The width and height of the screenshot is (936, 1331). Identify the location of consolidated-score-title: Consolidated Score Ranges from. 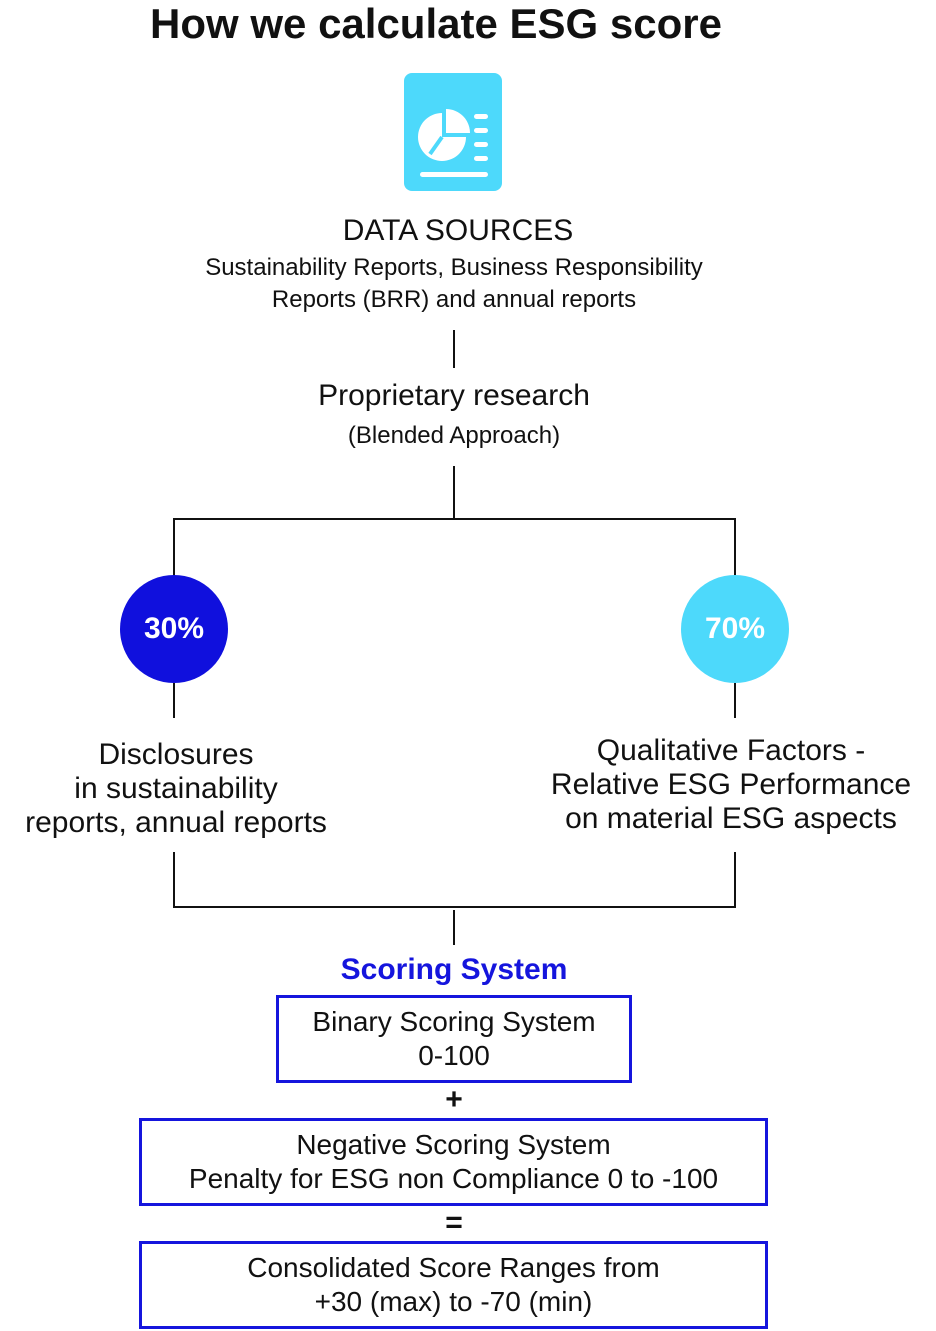
(453, 1267).